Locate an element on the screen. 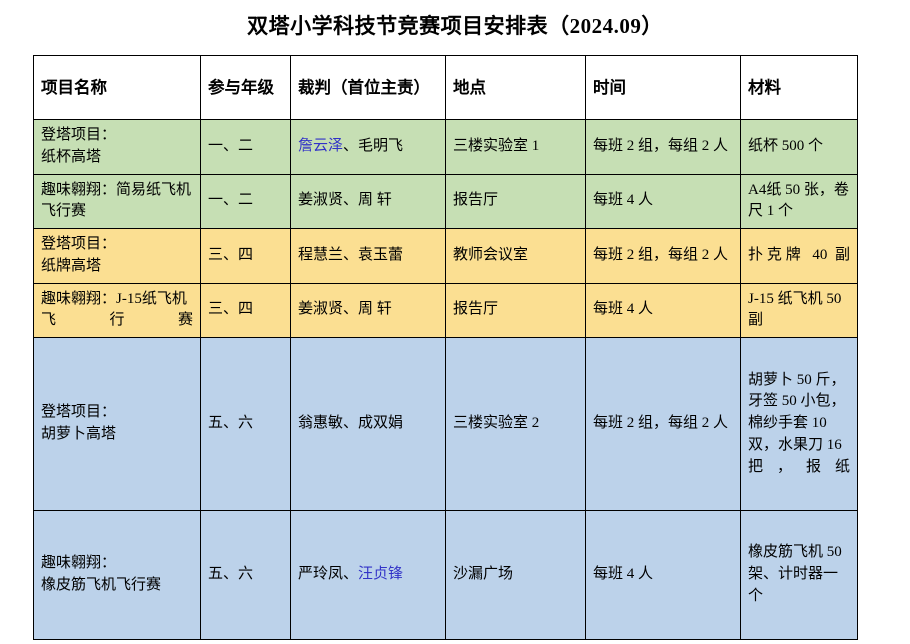  column-header-judge: 裁判（首位主责） is located at coordinates (368, 87).